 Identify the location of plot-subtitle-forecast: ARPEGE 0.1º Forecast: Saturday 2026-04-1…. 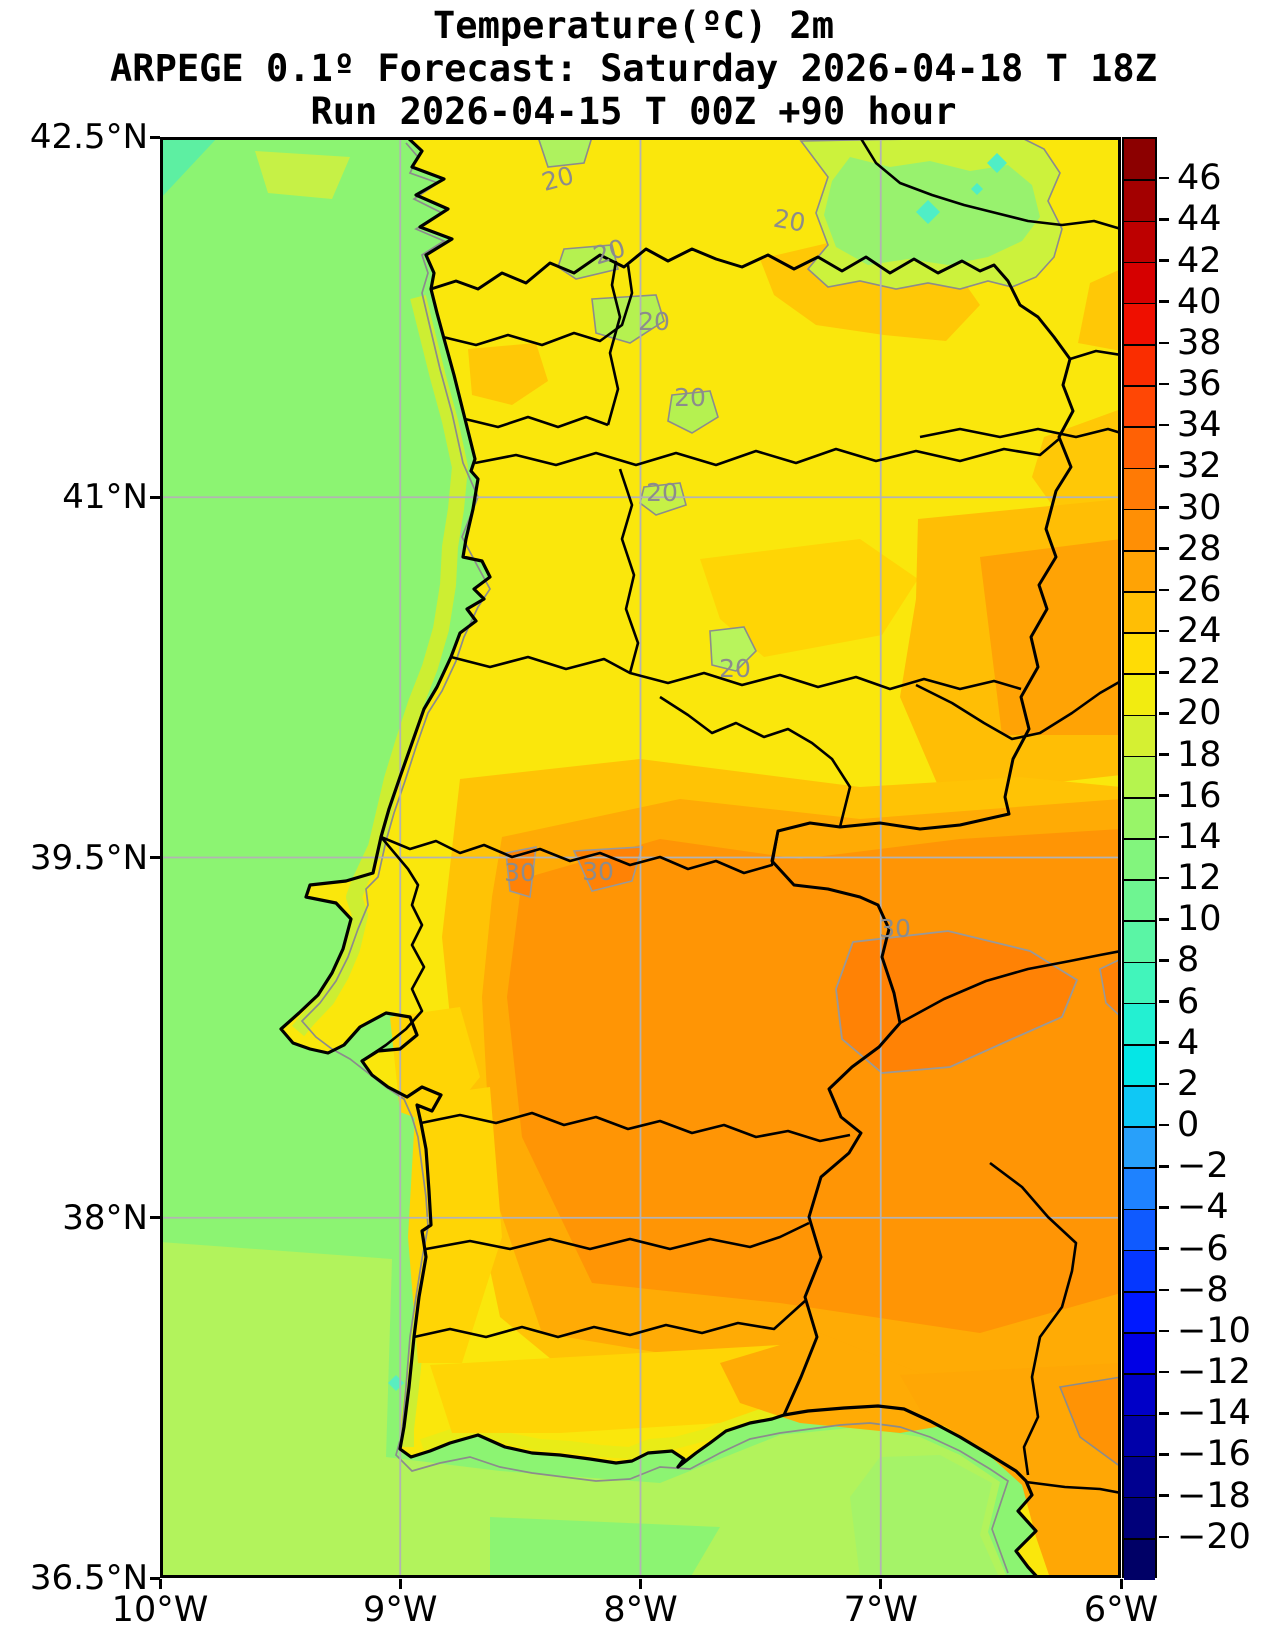
(633, 68).